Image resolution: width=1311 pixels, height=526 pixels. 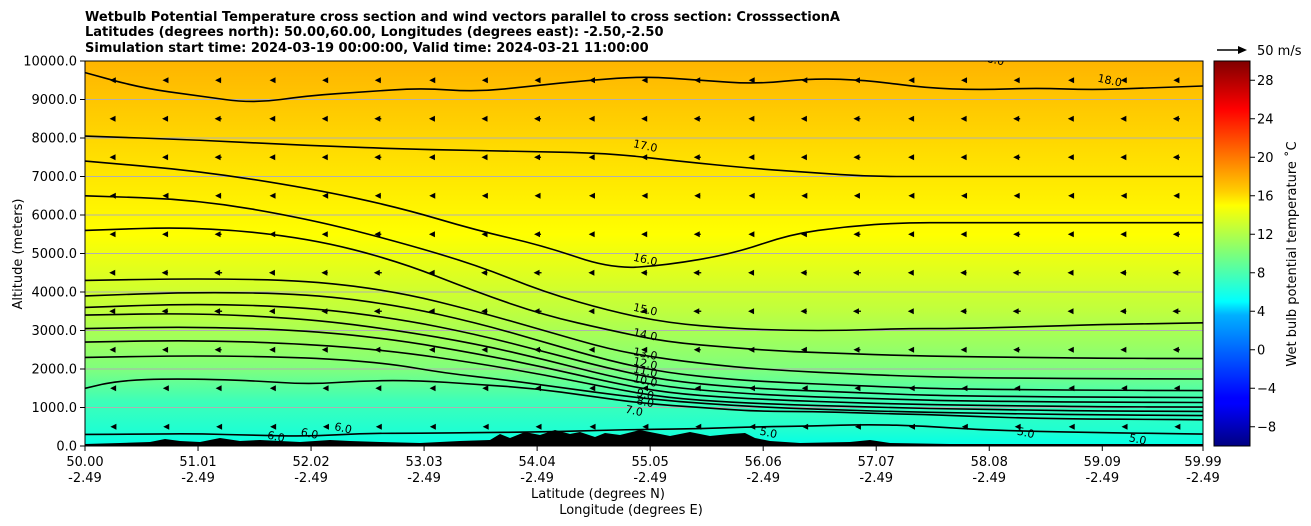 I want to click on contour-7.0, so click(x=644, y=386).